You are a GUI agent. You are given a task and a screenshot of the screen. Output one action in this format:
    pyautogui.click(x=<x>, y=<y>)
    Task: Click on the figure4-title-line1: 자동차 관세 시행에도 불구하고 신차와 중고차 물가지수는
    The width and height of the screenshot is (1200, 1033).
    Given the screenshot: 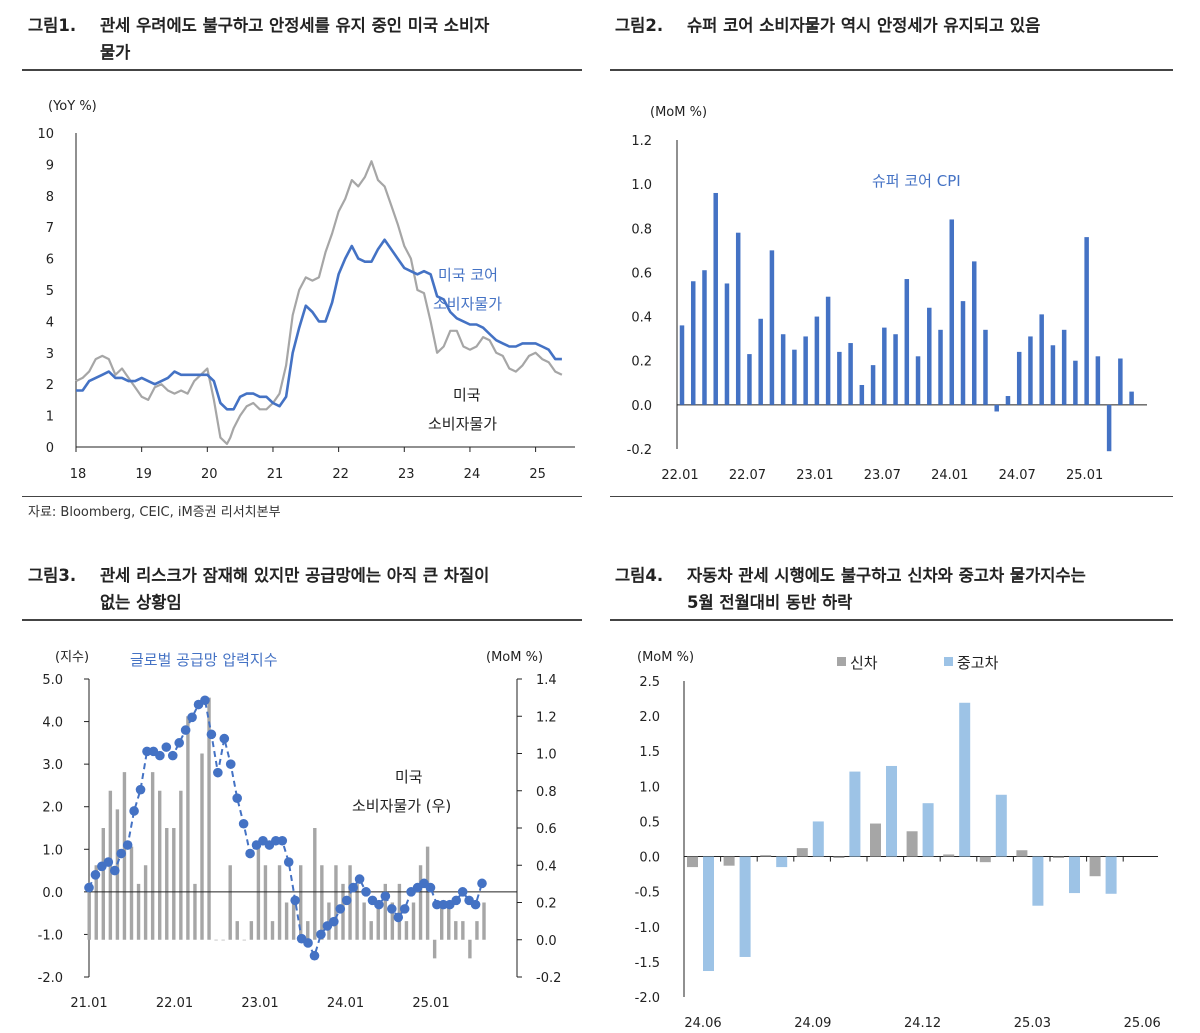 What is the action you would take?
    pyautogui.click(x=886, y=575)
    